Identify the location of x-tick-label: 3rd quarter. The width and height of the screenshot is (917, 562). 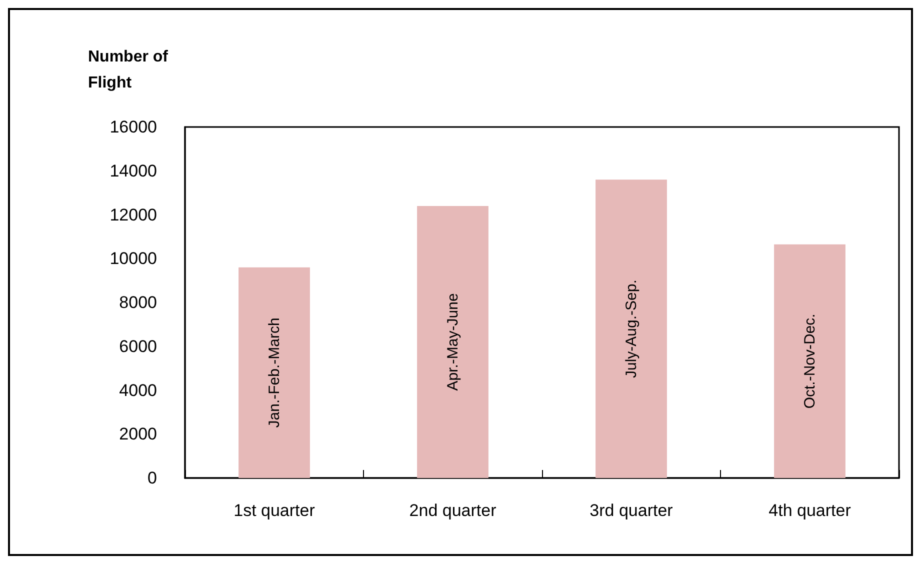
(632, 510).